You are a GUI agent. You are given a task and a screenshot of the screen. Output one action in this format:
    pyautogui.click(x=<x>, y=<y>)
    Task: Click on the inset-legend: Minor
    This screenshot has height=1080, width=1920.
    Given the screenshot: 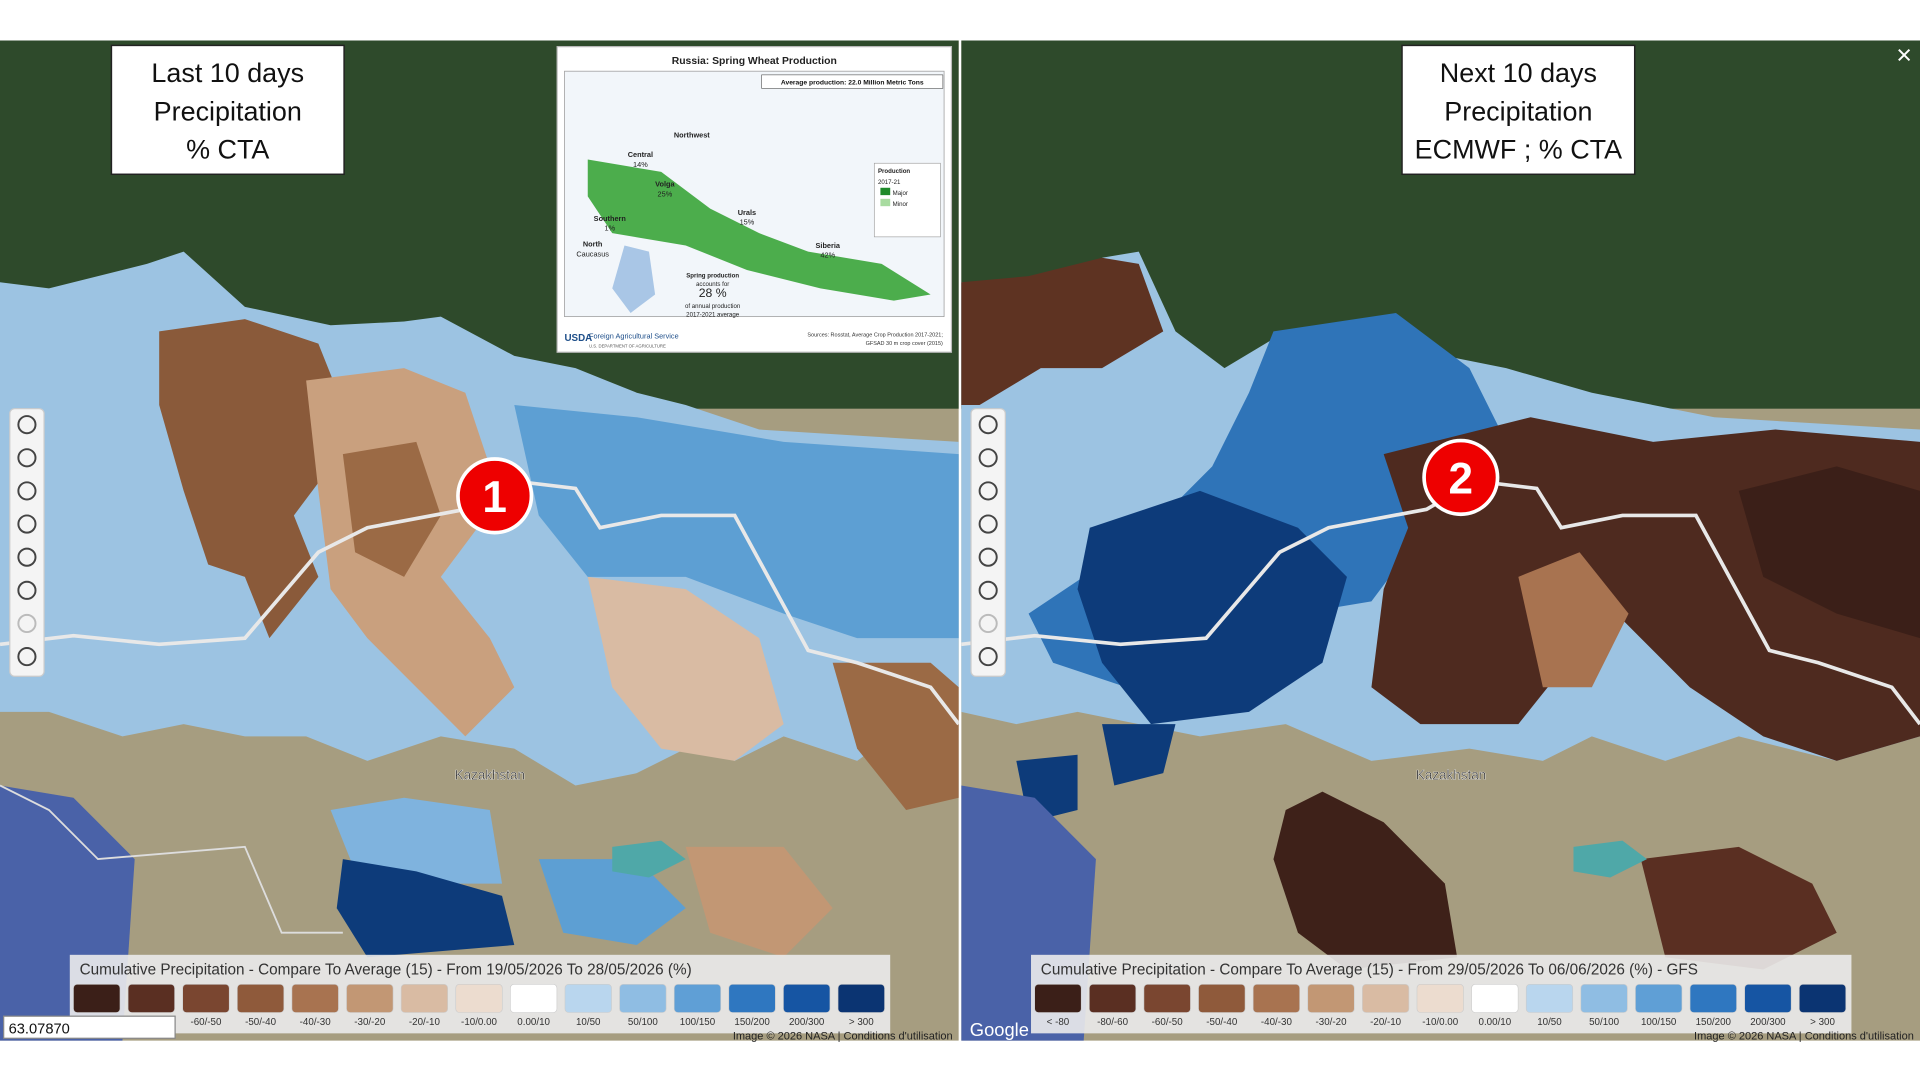 What is the action you would take?
    pyautogui.click(x=900, y=204)
    